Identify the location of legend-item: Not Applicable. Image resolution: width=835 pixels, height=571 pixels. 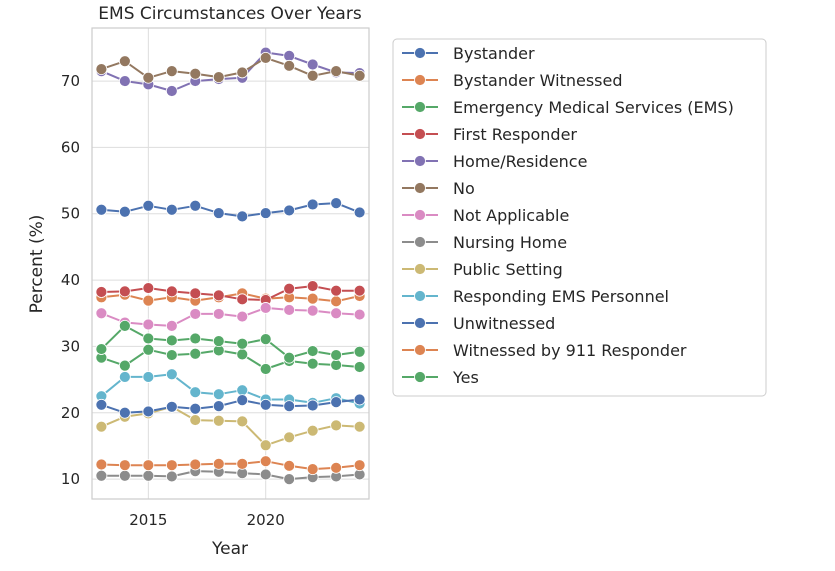
(485, 215).